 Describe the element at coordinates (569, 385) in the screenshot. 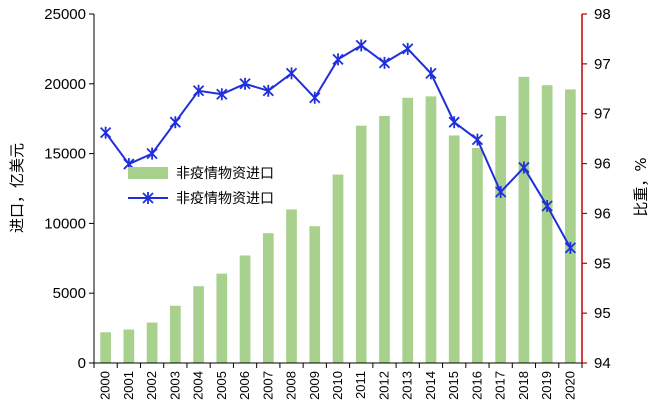

I see `x-tick-label: 2020` at that location.